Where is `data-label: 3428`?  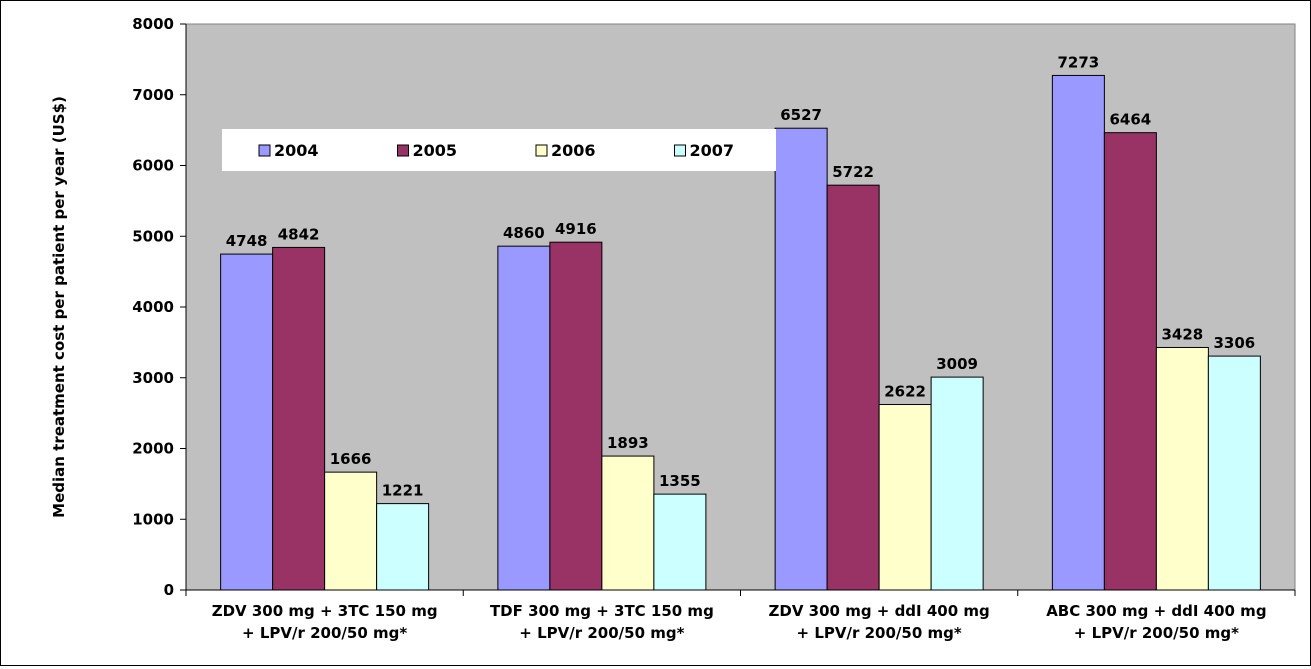 data-label: 3428 is located at coordinates (1183, 334).